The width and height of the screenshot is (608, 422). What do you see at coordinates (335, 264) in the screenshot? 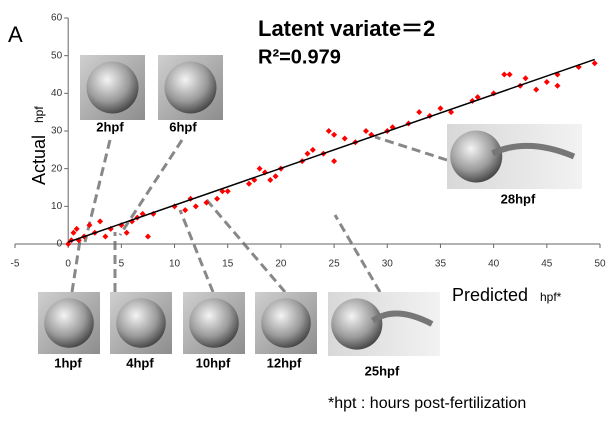
I see `x-tick-label: 25` at bounding box center [335, 264].